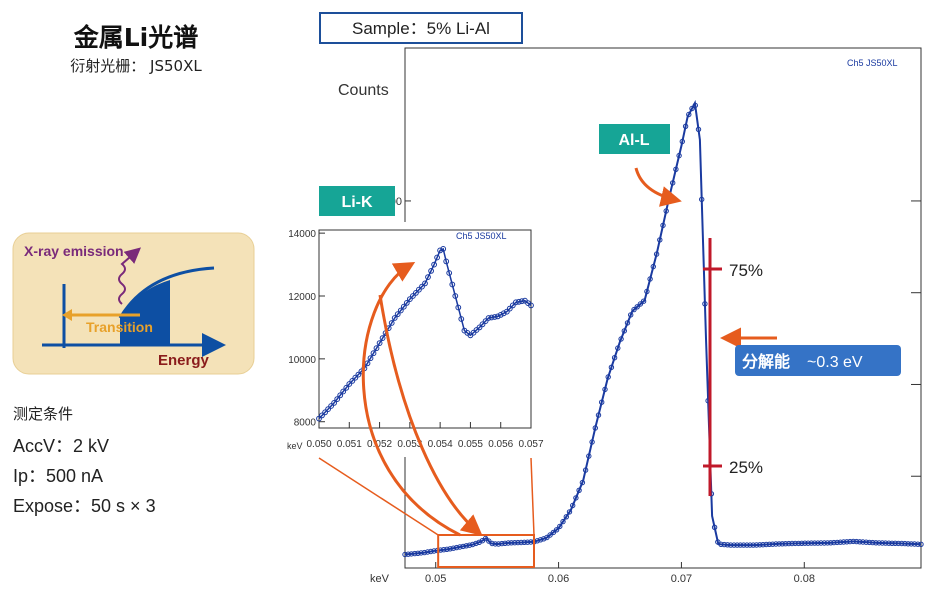 This screenshot has width=930, height=589. Describe the element at coordinates (430, 415) in the screenshot. I see `peak-to-main-arrow-icon` at that location.